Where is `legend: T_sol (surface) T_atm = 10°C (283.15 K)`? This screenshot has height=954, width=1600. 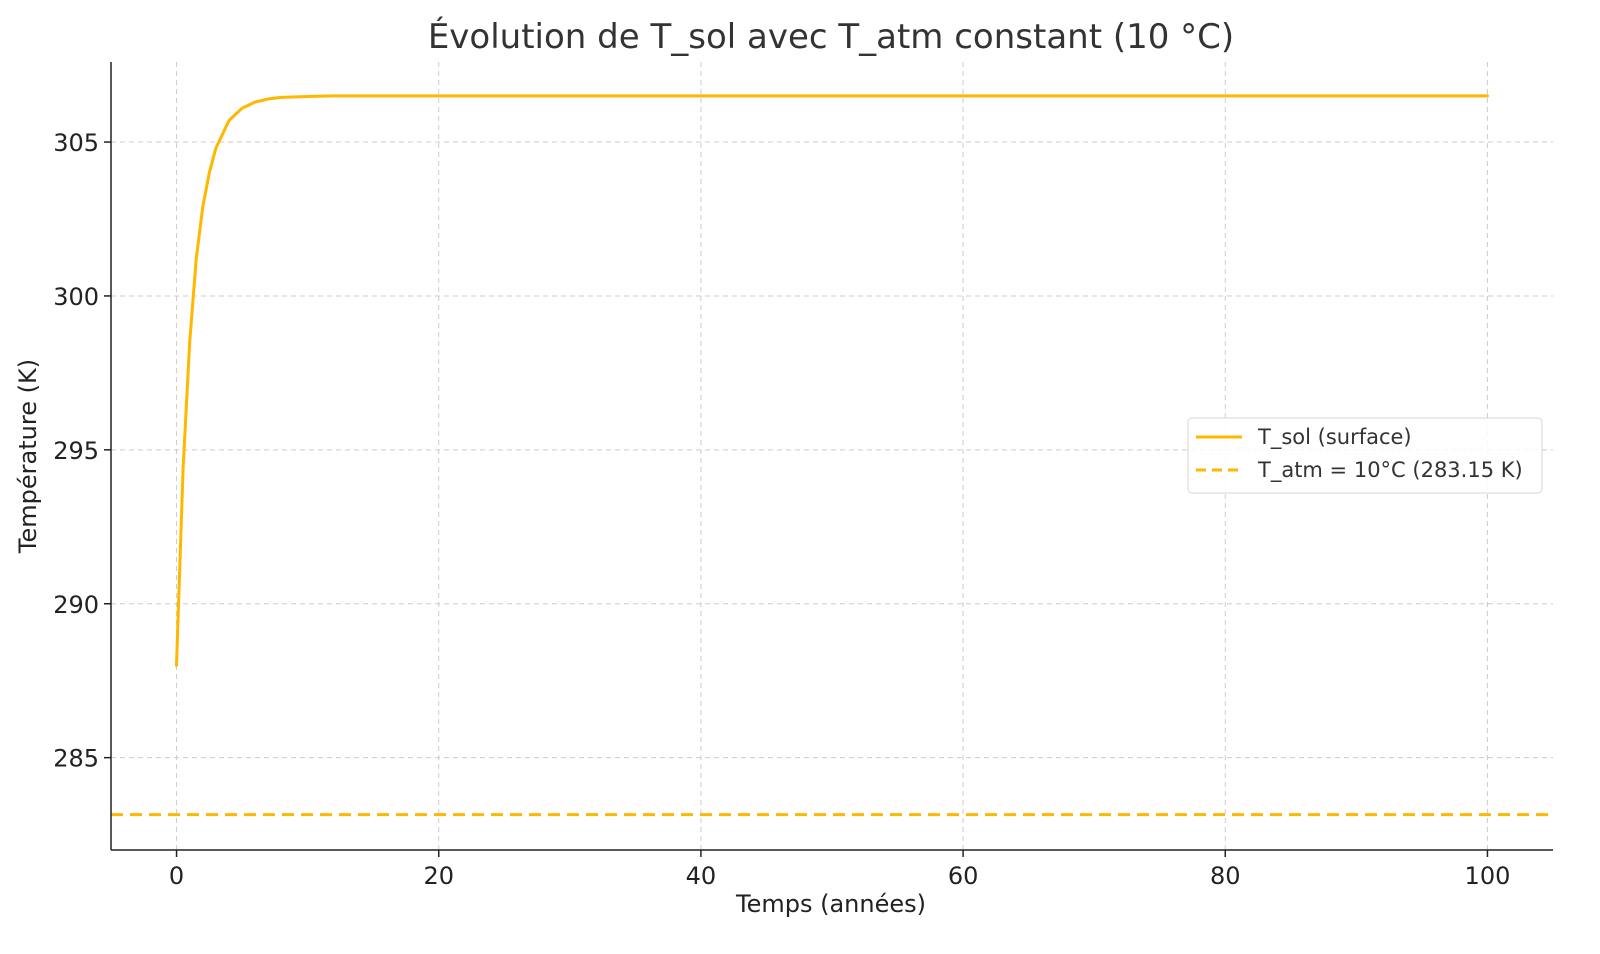
legend: T_sol (surface) T_atm = 10°C (283.15 K) is located at coordinates (1365, 455).